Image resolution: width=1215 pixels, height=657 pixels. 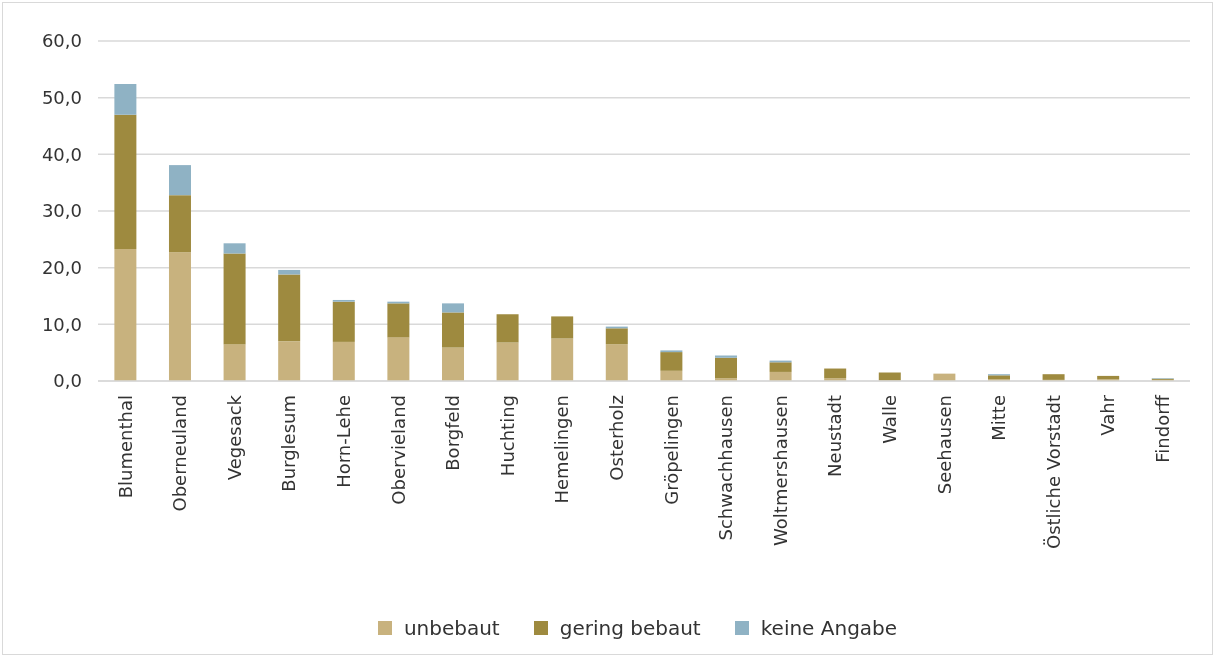 I want to click on x-tick-label: Walle, so click(x=889, y=419).